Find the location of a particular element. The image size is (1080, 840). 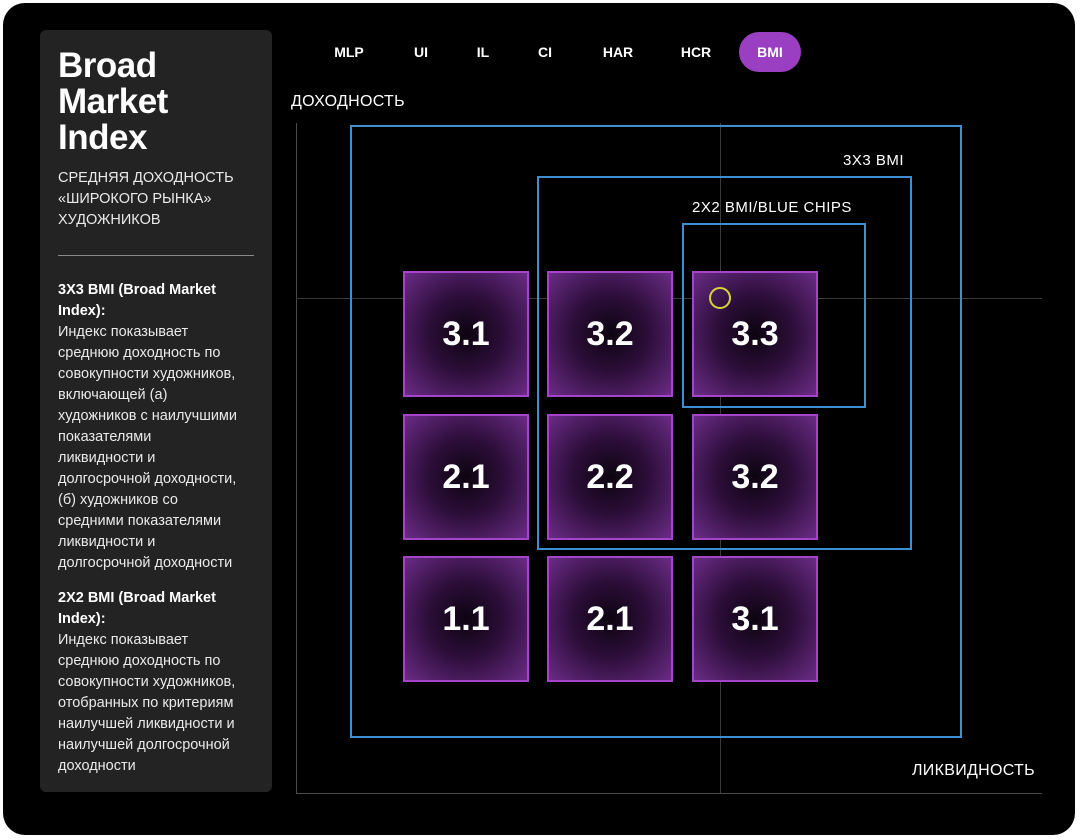

x-axis is located at coordinates (669, 793).